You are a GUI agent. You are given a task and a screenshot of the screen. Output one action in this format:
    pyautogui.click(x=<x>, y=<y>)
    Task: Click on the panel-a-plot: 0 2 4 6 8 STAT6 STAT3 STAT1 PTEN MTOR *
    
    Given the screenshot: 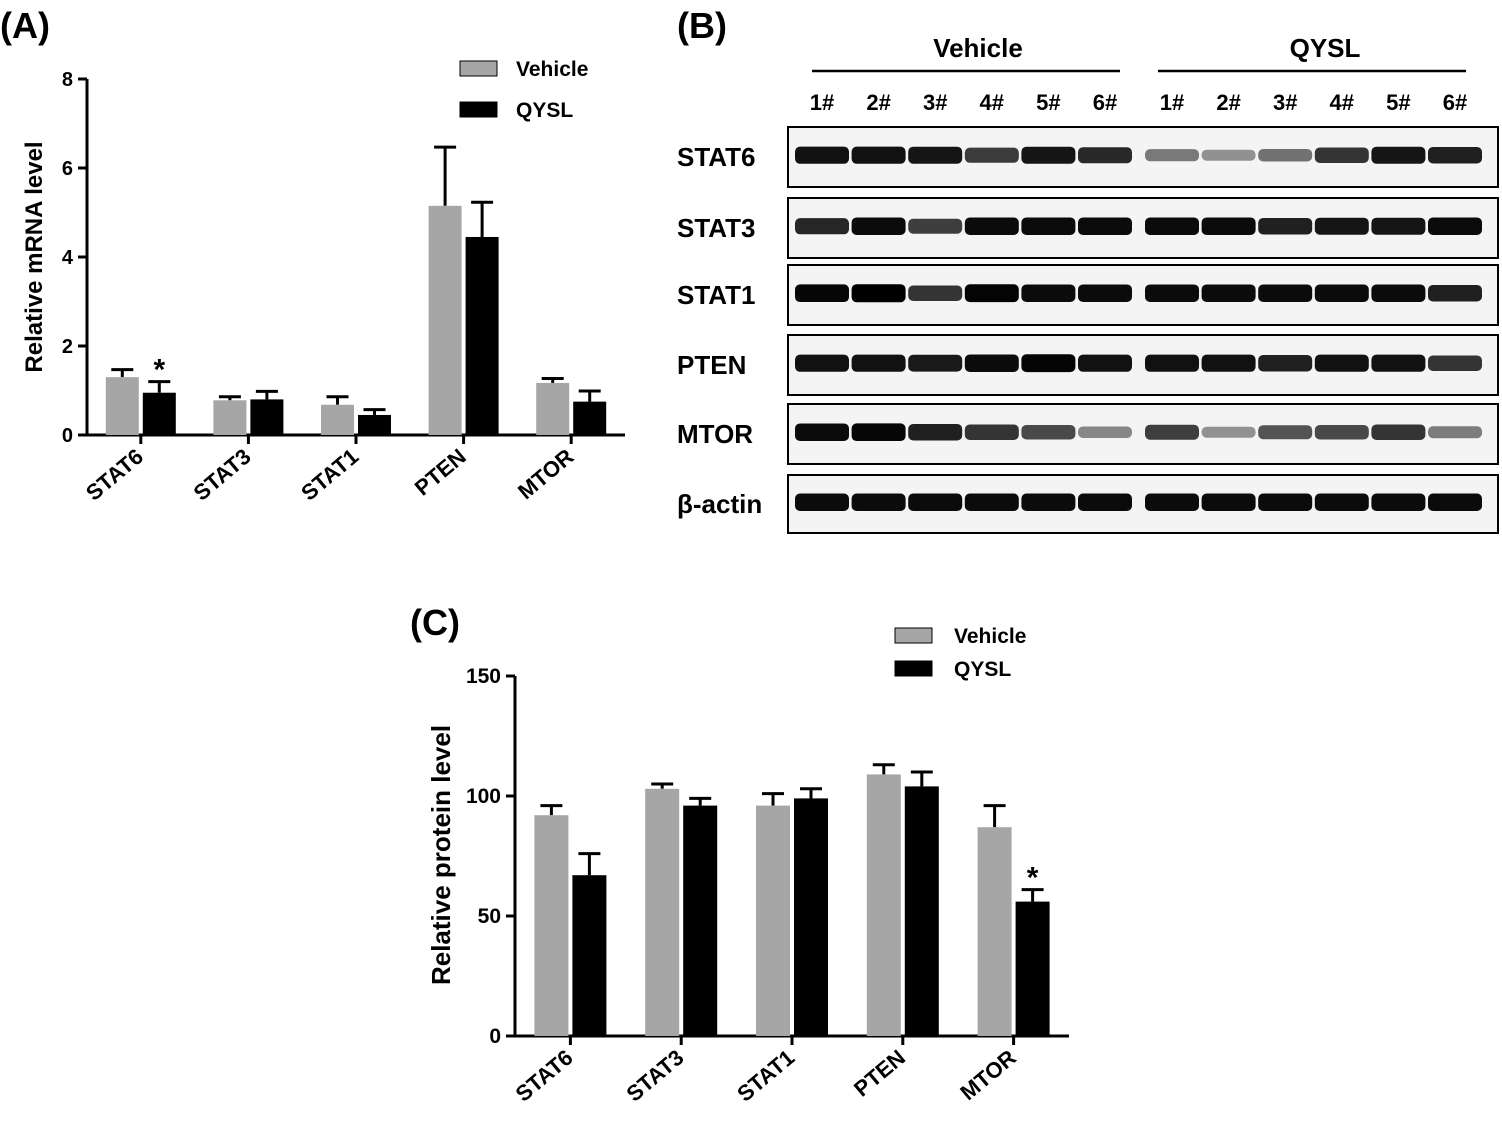 What is the action you would take?
    pyautogui.click(x=343, y=287)
    